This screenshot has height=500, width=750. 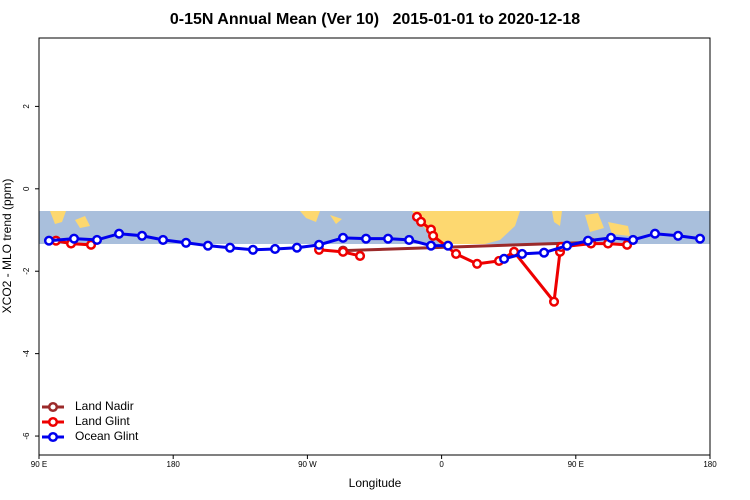 What do you see at coordinates (441, 464) in the screenshot?
I see `x-tick-label: 0` at bounding box center [441, 464].